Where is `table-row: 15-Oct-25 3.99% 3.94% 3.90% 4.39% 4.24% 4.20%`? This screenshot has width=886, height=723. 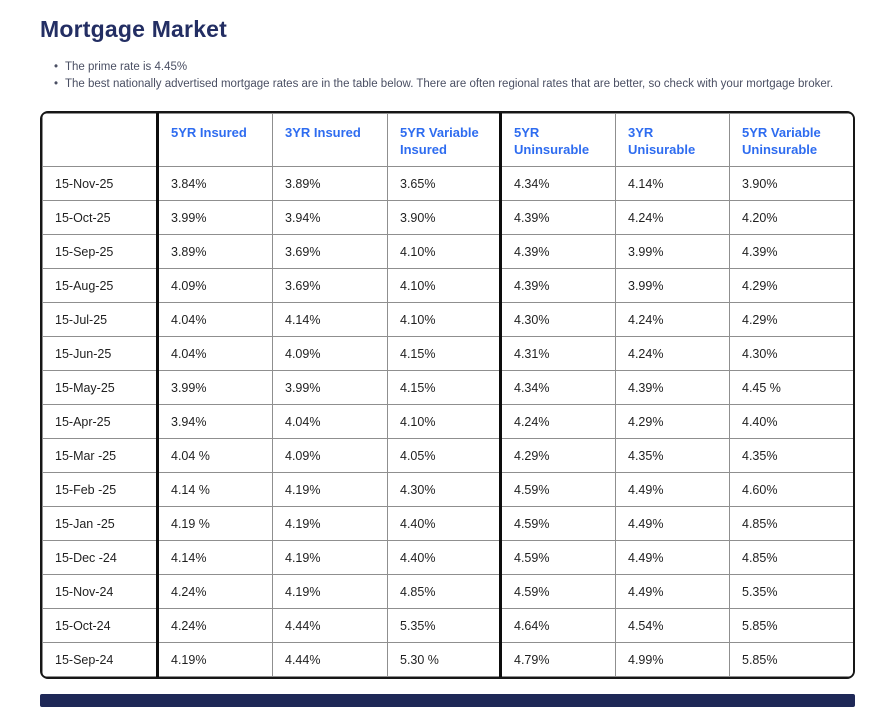 table-row: 15-Oct-25 3.99% 3.94% 3.90% 4.39% 4.24% 4.20% is located at coordinates (447, 217).